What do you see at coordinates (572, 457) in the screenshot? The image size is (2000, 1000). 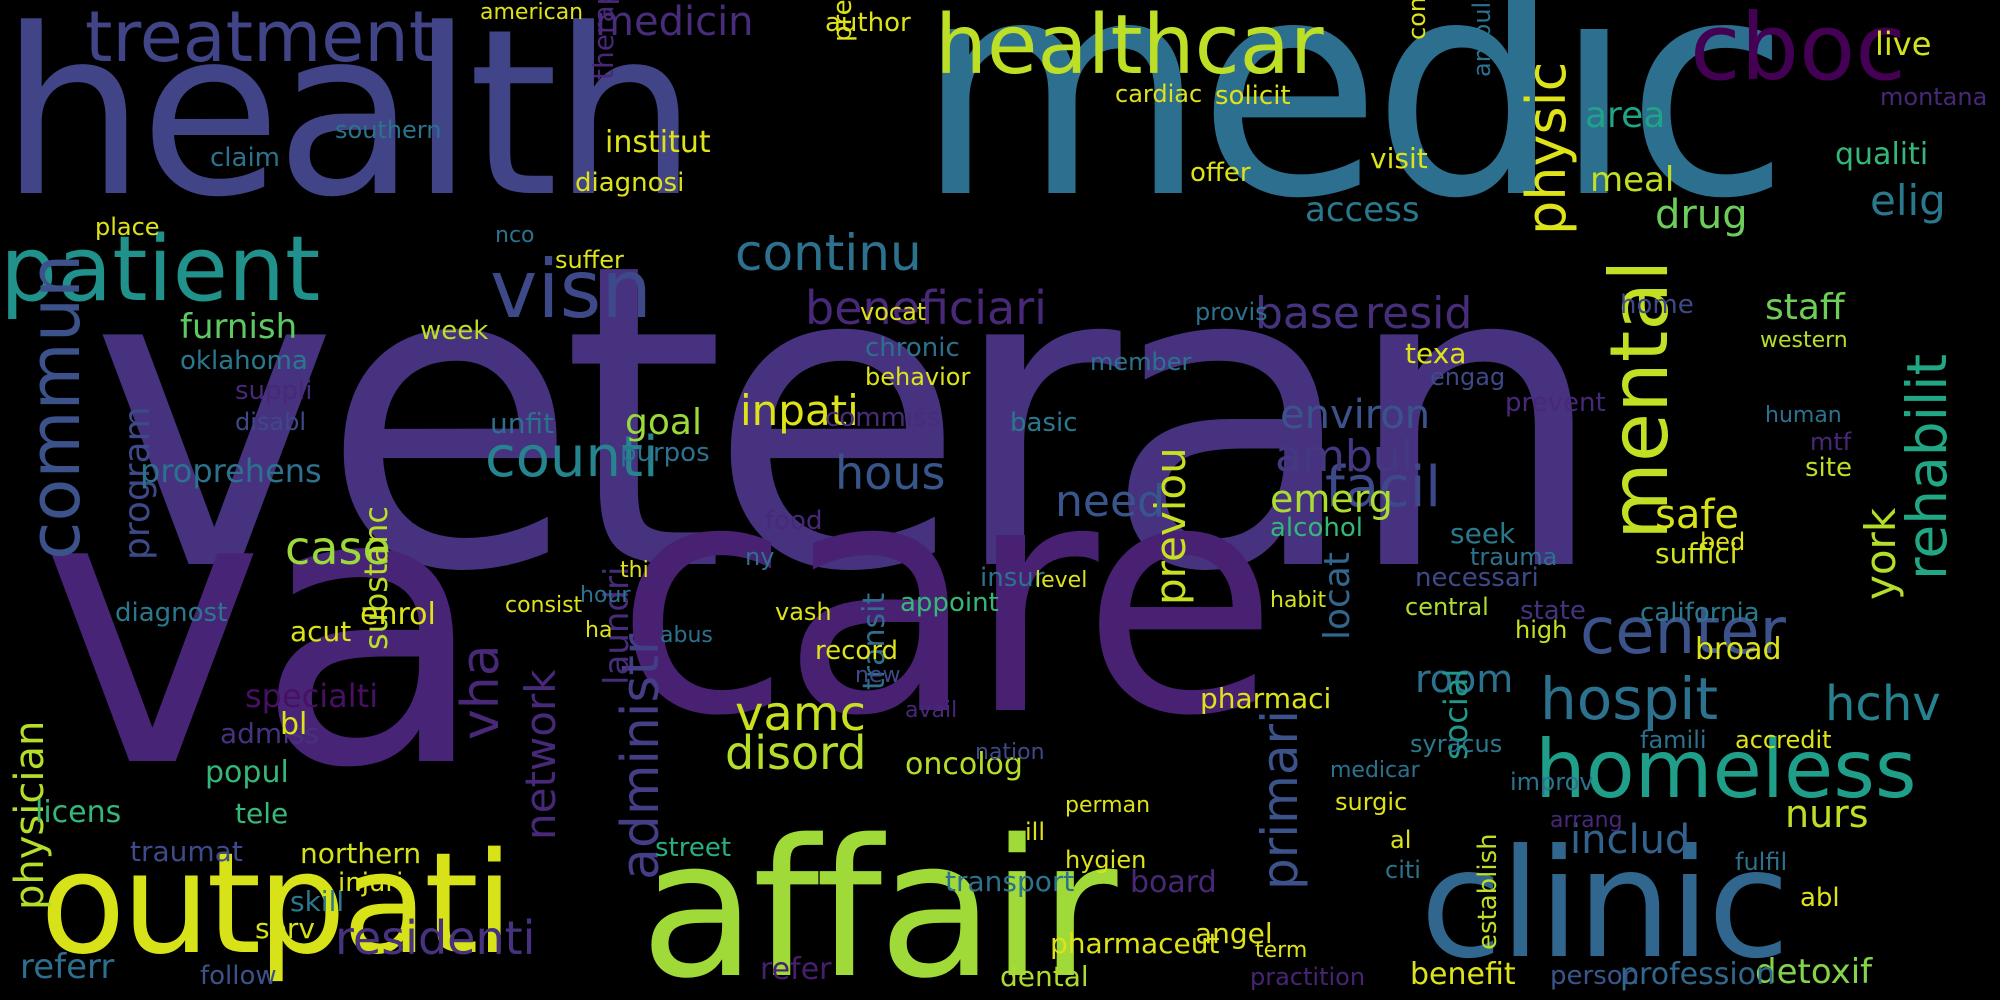 I see `word: counti` at bounding box center [572, 457].